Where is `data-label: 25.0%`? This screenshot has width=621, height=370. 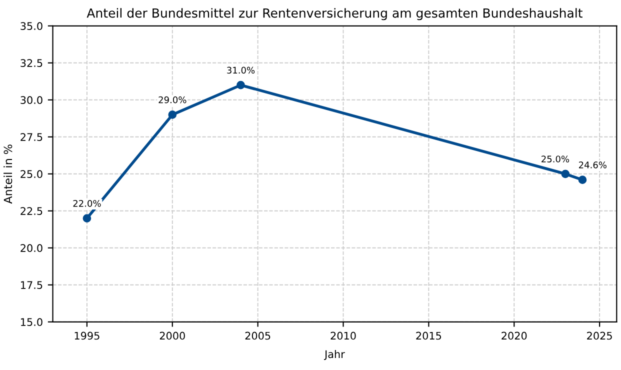
data-label: 25.0% is located at coordinates (556, 159).